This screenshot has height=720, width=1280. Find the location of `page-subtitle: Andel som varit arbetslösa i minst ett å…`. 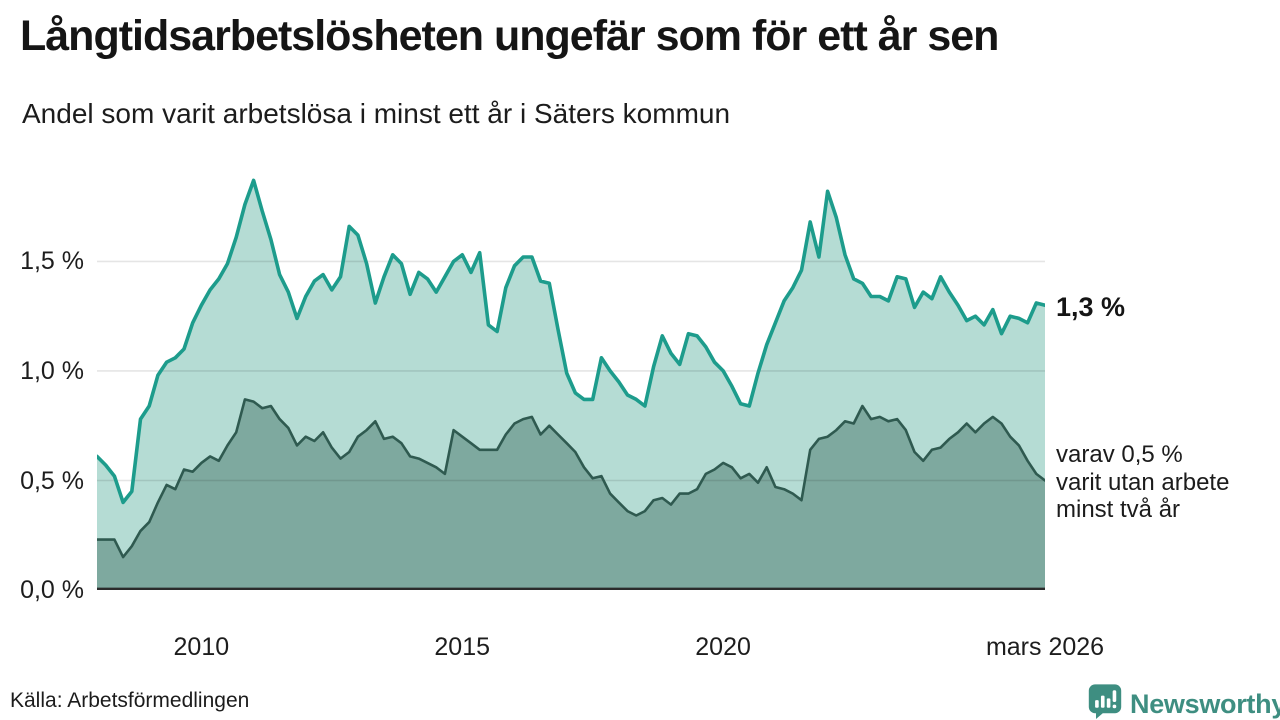

page-subtitle: Andel som varit arbetslösa i minst ett å… is located at coordinates (376, 113).